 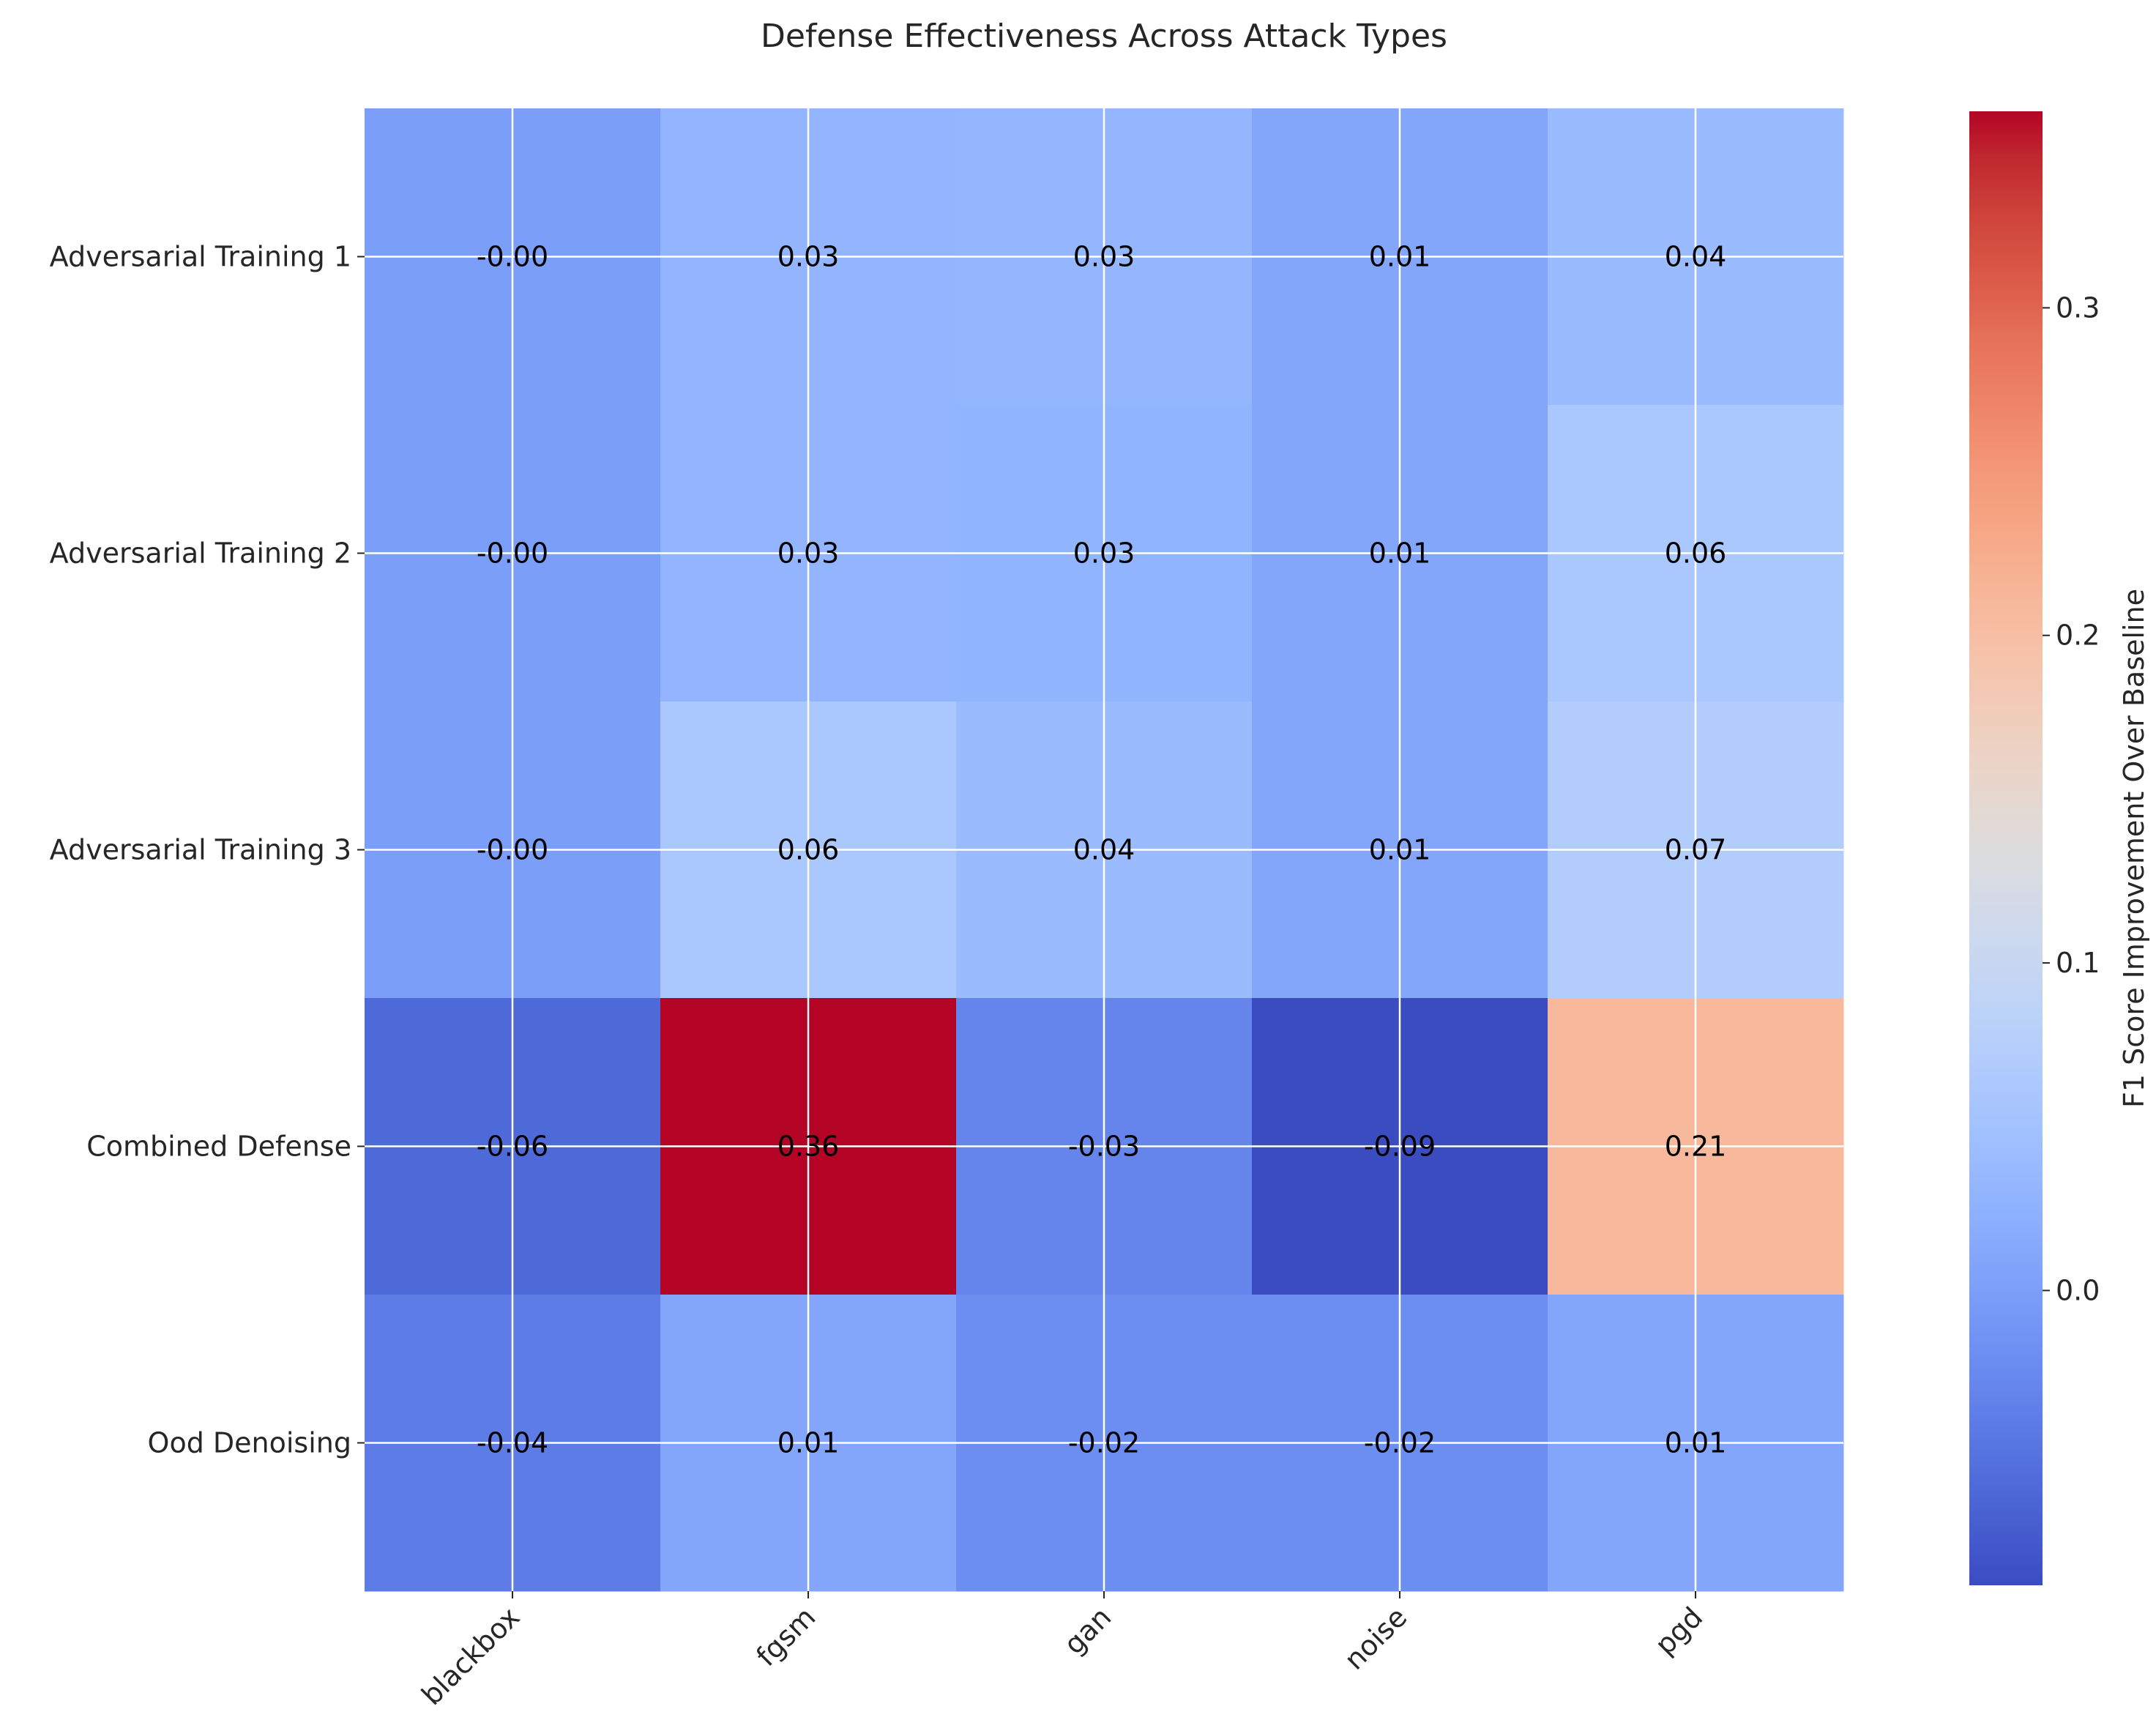 I want to click on colorbar-tick-label: 0.3, so click(x=2078, y=307).